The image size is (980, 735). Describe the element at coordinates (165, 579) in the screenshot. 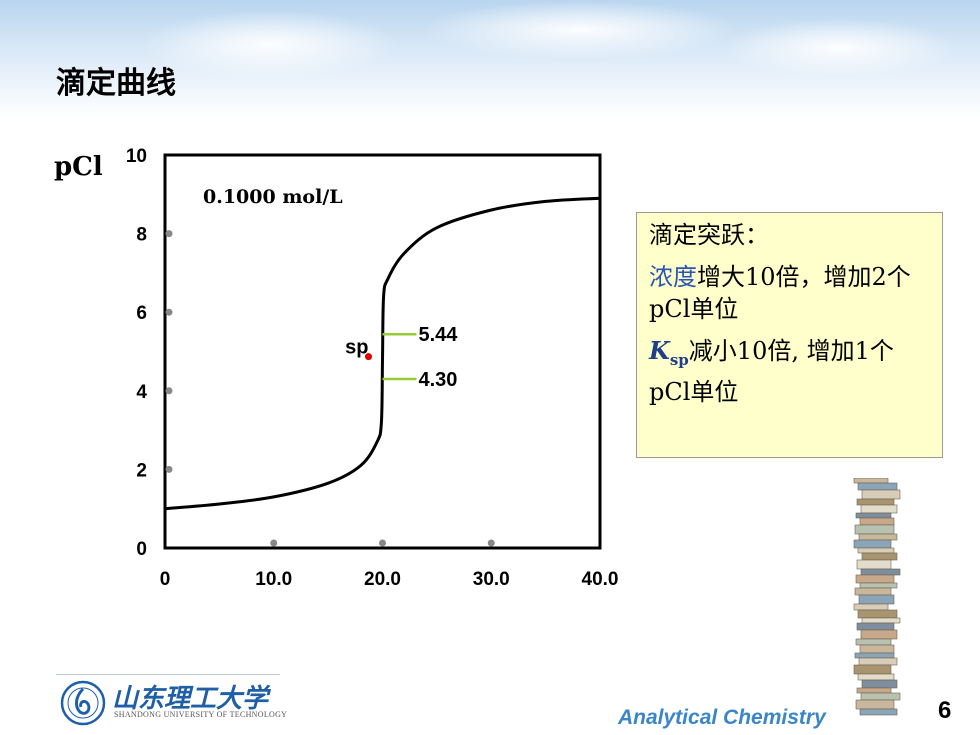

I see `x-tick-label: 0` at that location.